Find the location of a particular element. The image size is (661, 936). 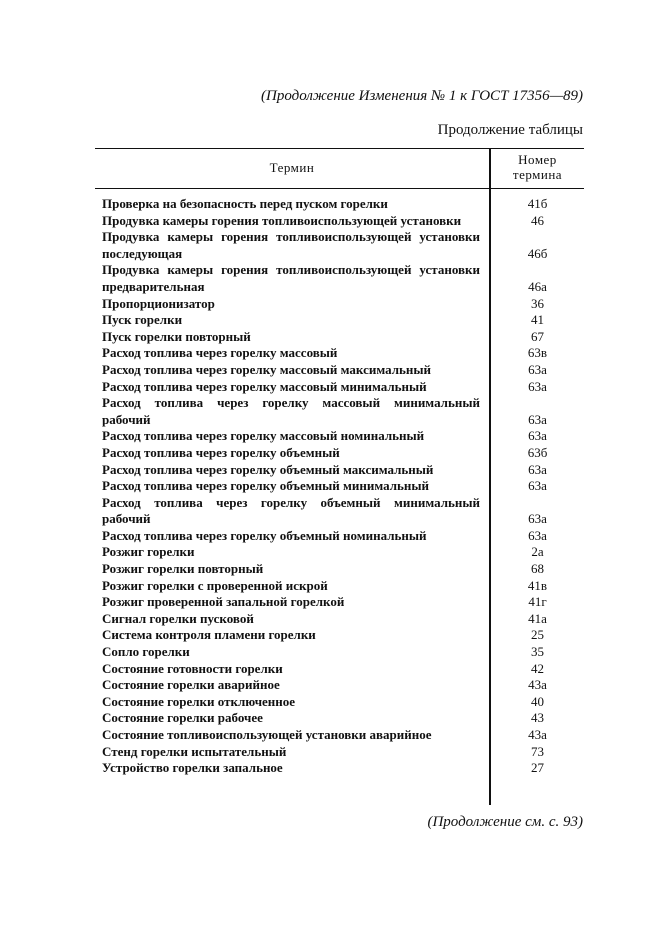

term-text: Розжиг горелки is located at coordinates (148, 552).